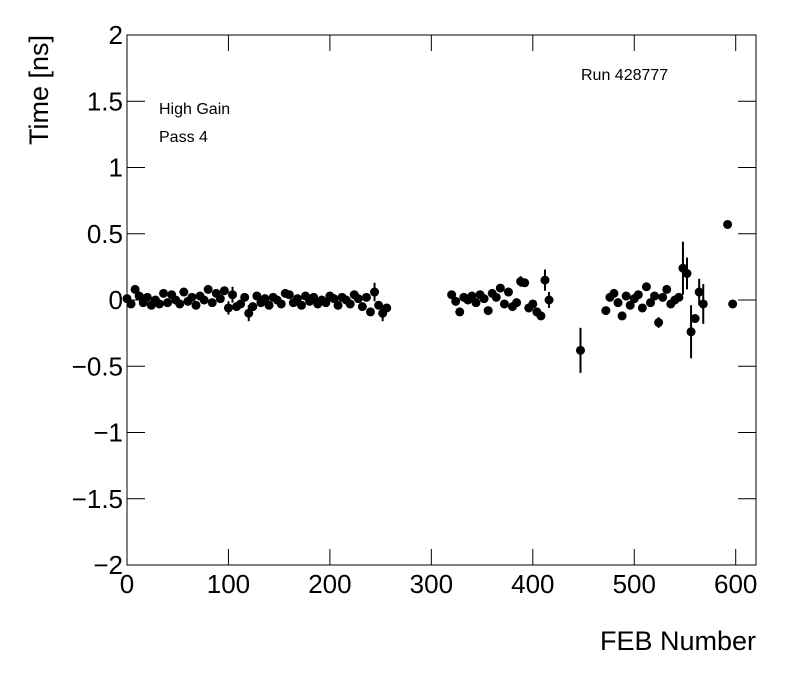 The height and width of the screenshot is (677, 796). Describe the element at coordinates (678, 641) in the screenshot. I see `x-axis-title: FEB Number` at that location.